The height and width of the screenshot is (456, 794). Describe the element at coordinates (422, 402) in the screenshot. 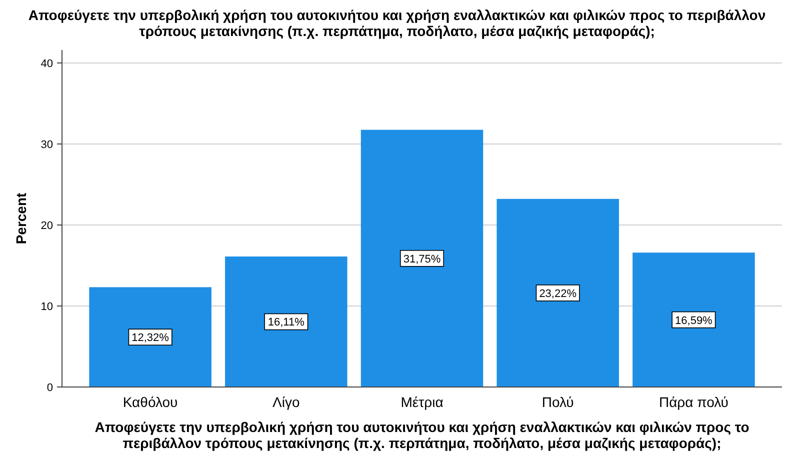

I see `x-tick-label: Μέτρια` at that location.